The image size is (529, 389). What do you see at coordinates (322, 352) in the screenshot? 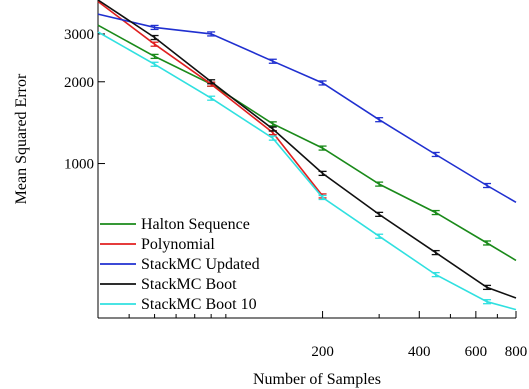
I see `x-tick-label: 200` at bounding box center [322, 352].